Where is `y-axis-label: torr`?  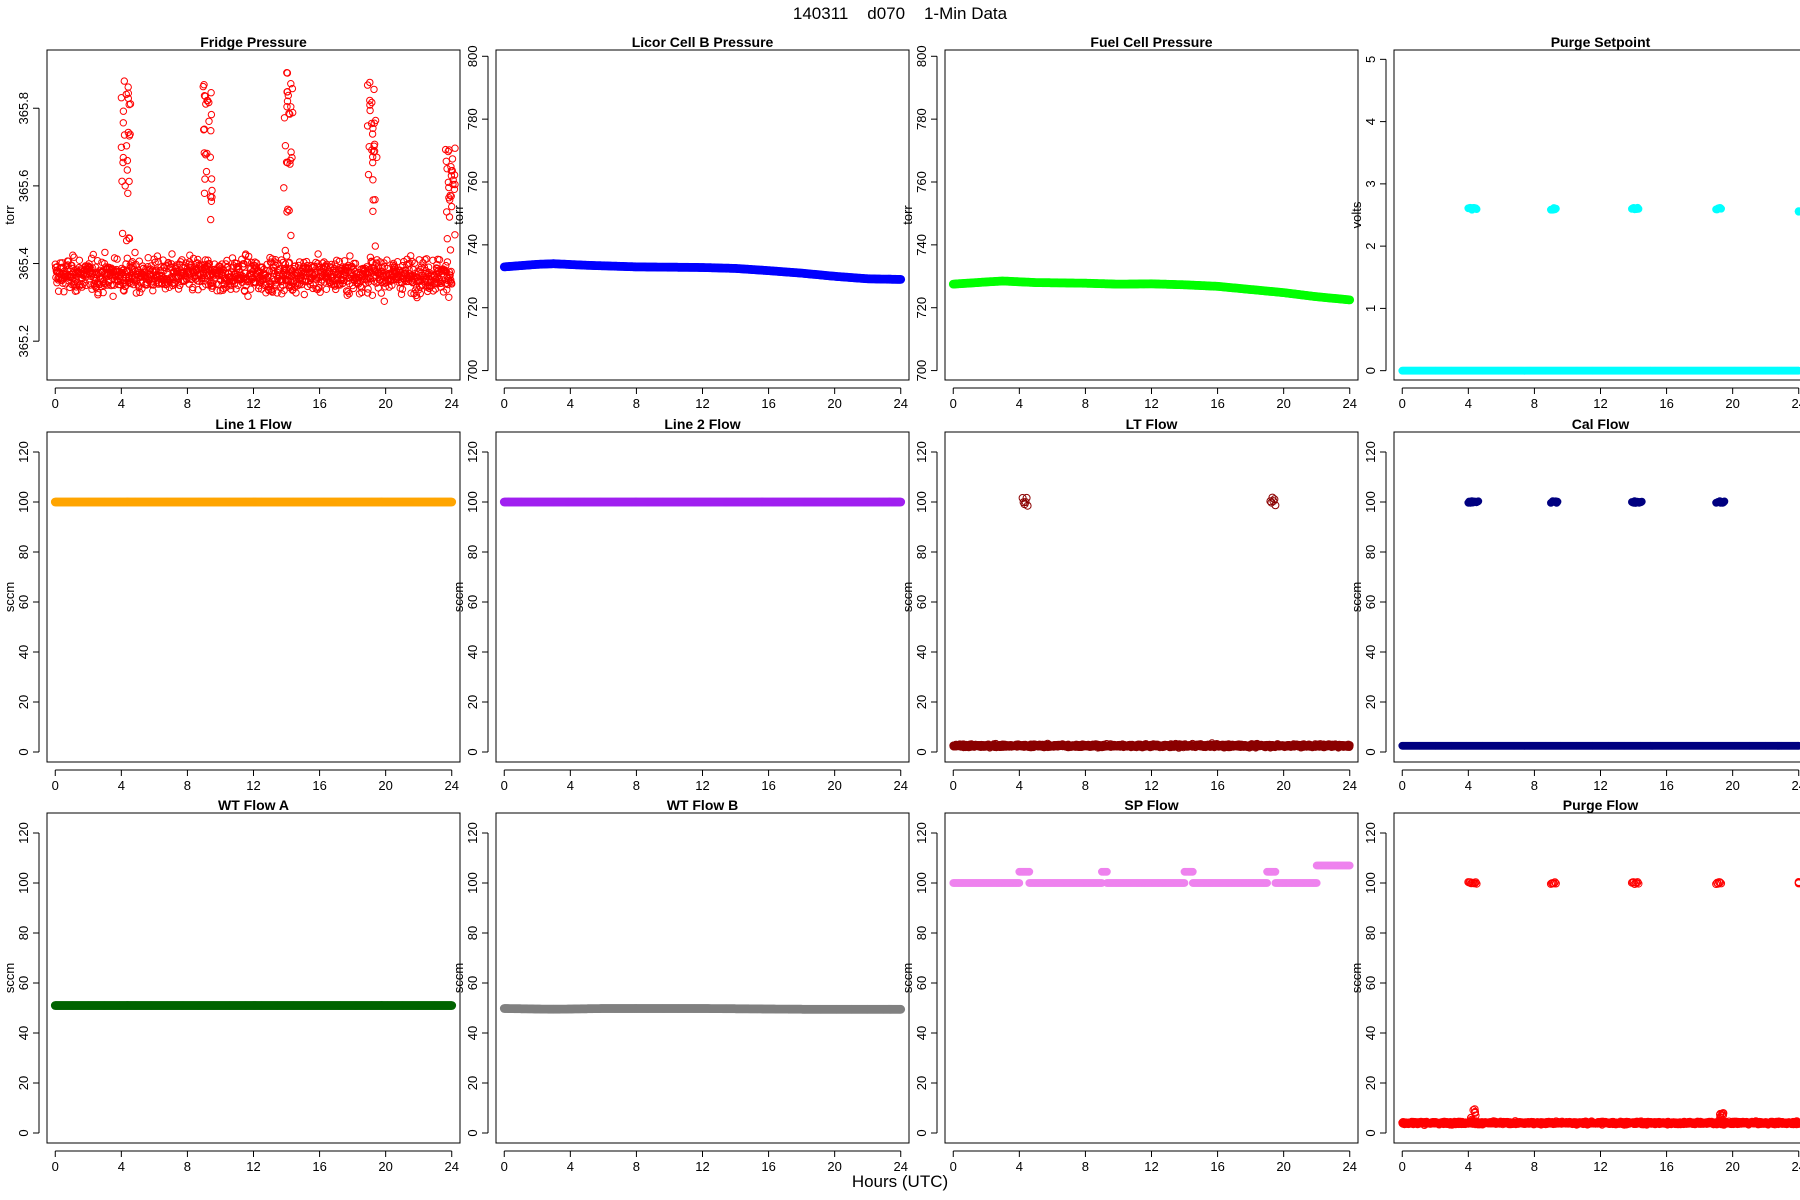 y-axis-label: torr is located at coordinates (907, 215).